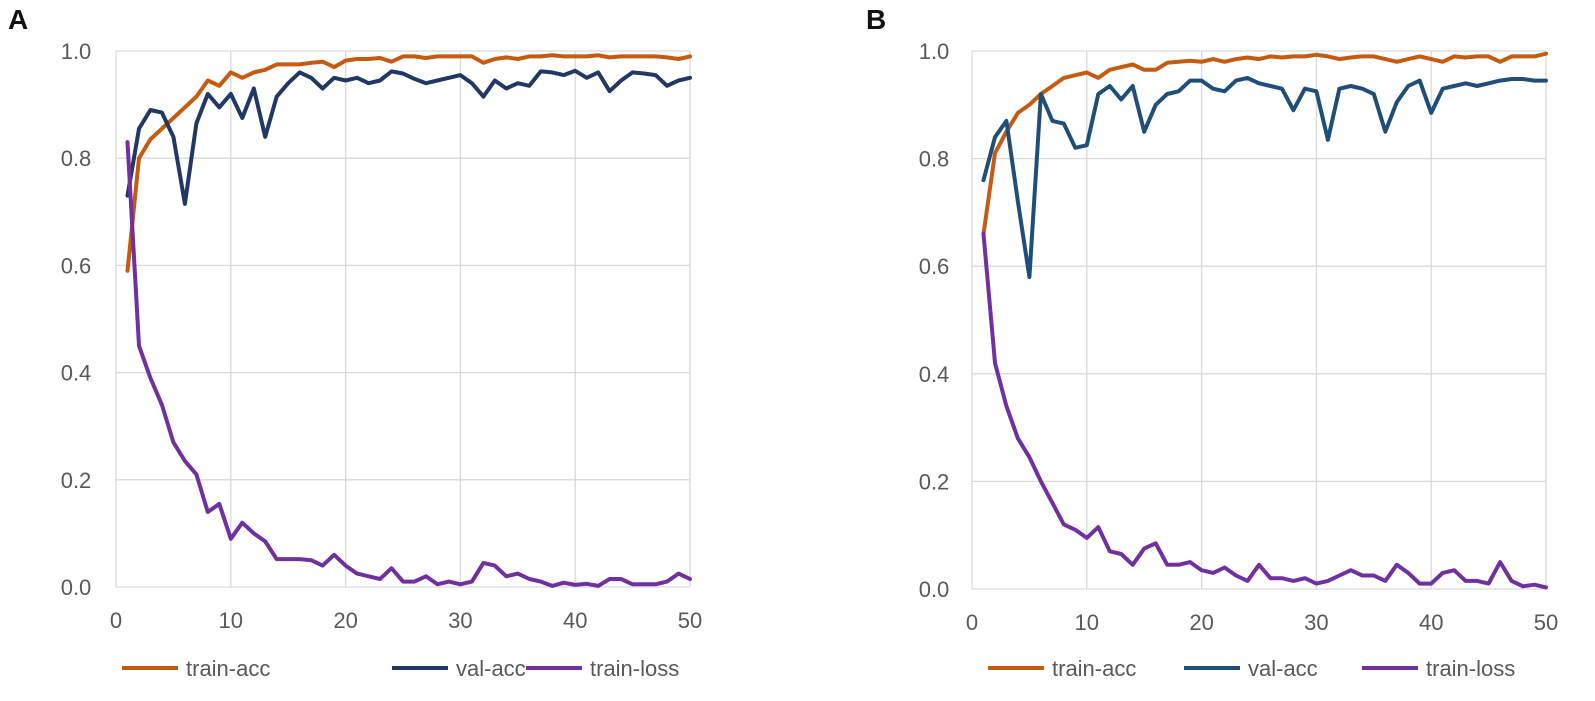  What do you see at coordinates (76, 265) in the screenshot?
I see `y-tick-label-a: 0.6` at bounding box center [76, 265].